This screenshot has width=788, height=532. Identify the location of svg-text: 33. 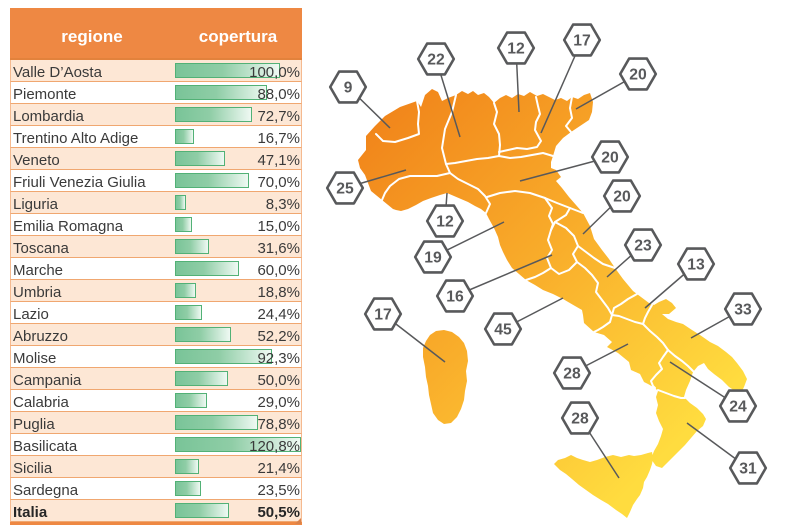
(743, 310).